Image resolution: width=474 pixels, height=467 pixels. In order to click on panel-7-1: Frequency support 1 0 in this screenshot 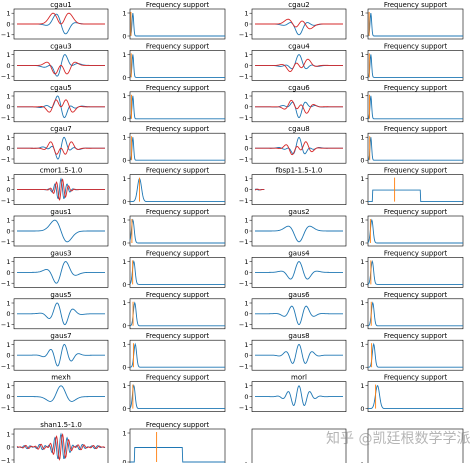, I will do `click(174, 310)`.